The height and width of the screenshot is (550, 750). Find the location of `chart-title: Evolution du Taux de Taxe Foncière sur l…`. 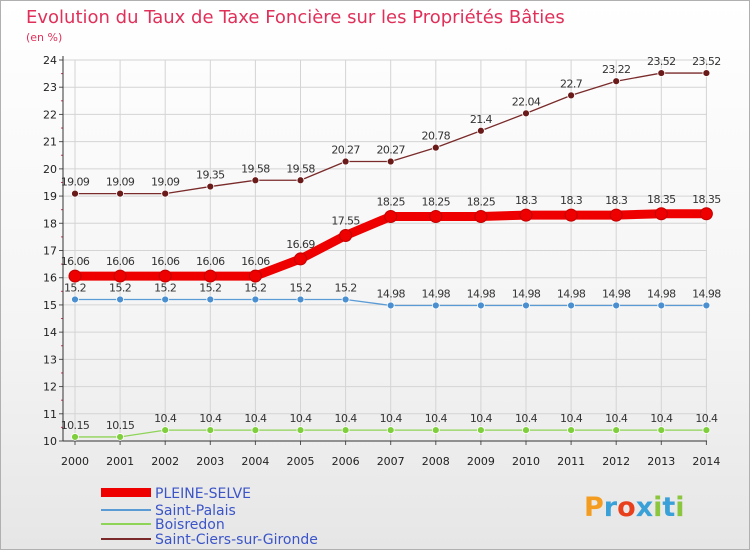

chart-title: Evolution du Taux de Taxe Foncière sur l… is located at coordinates (295, 17).